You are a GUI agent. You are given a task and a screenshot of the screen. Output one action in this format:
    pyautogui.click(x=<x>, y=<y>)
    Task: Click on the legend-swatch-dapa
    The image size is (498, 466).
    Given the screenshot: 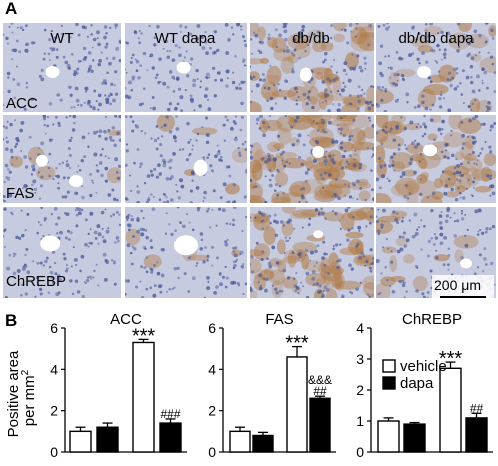 What is the action you would take?
    pyautogui.click(x=389, y=383)
    